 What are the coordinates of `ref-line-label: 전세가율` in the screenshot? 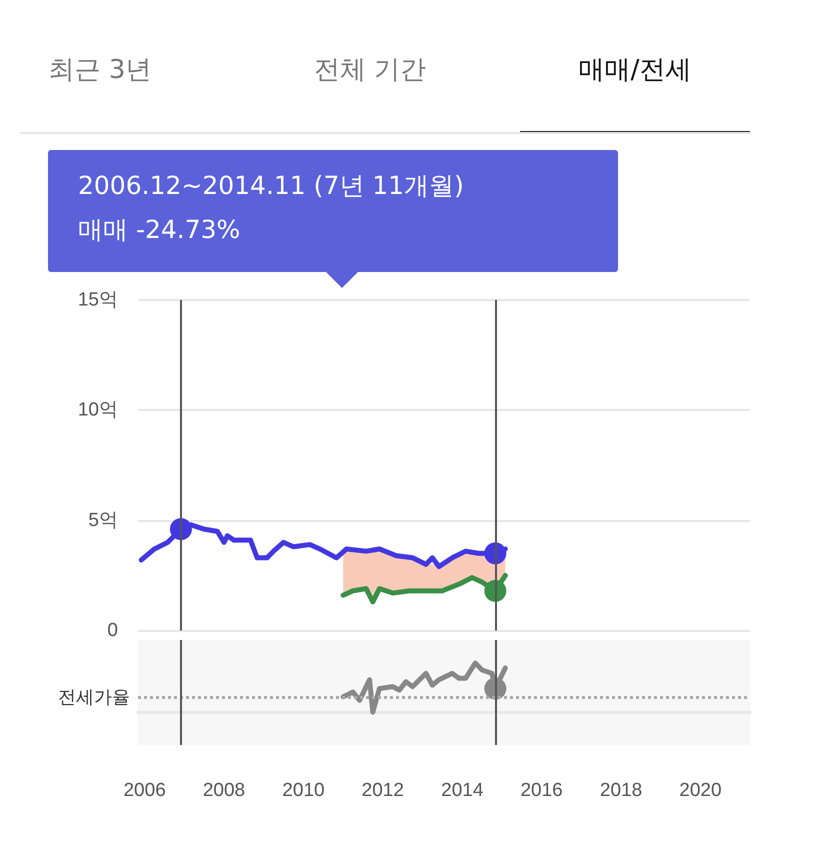 It's located at (94, 696).